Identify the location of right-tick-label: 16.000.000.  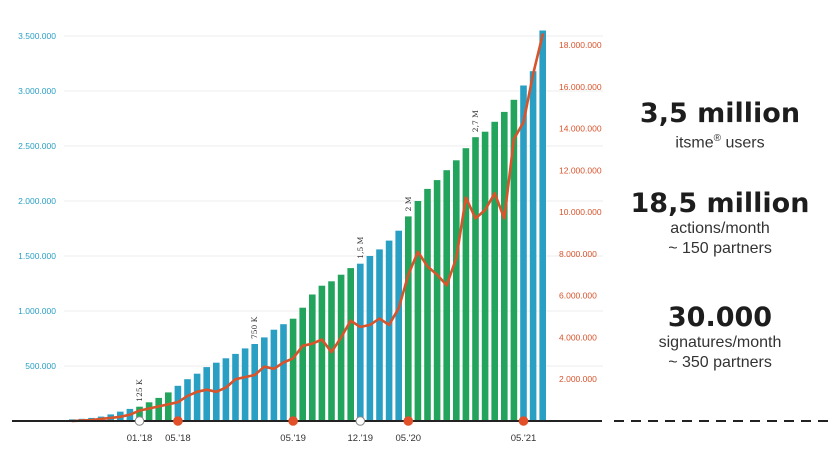
(580, 87).